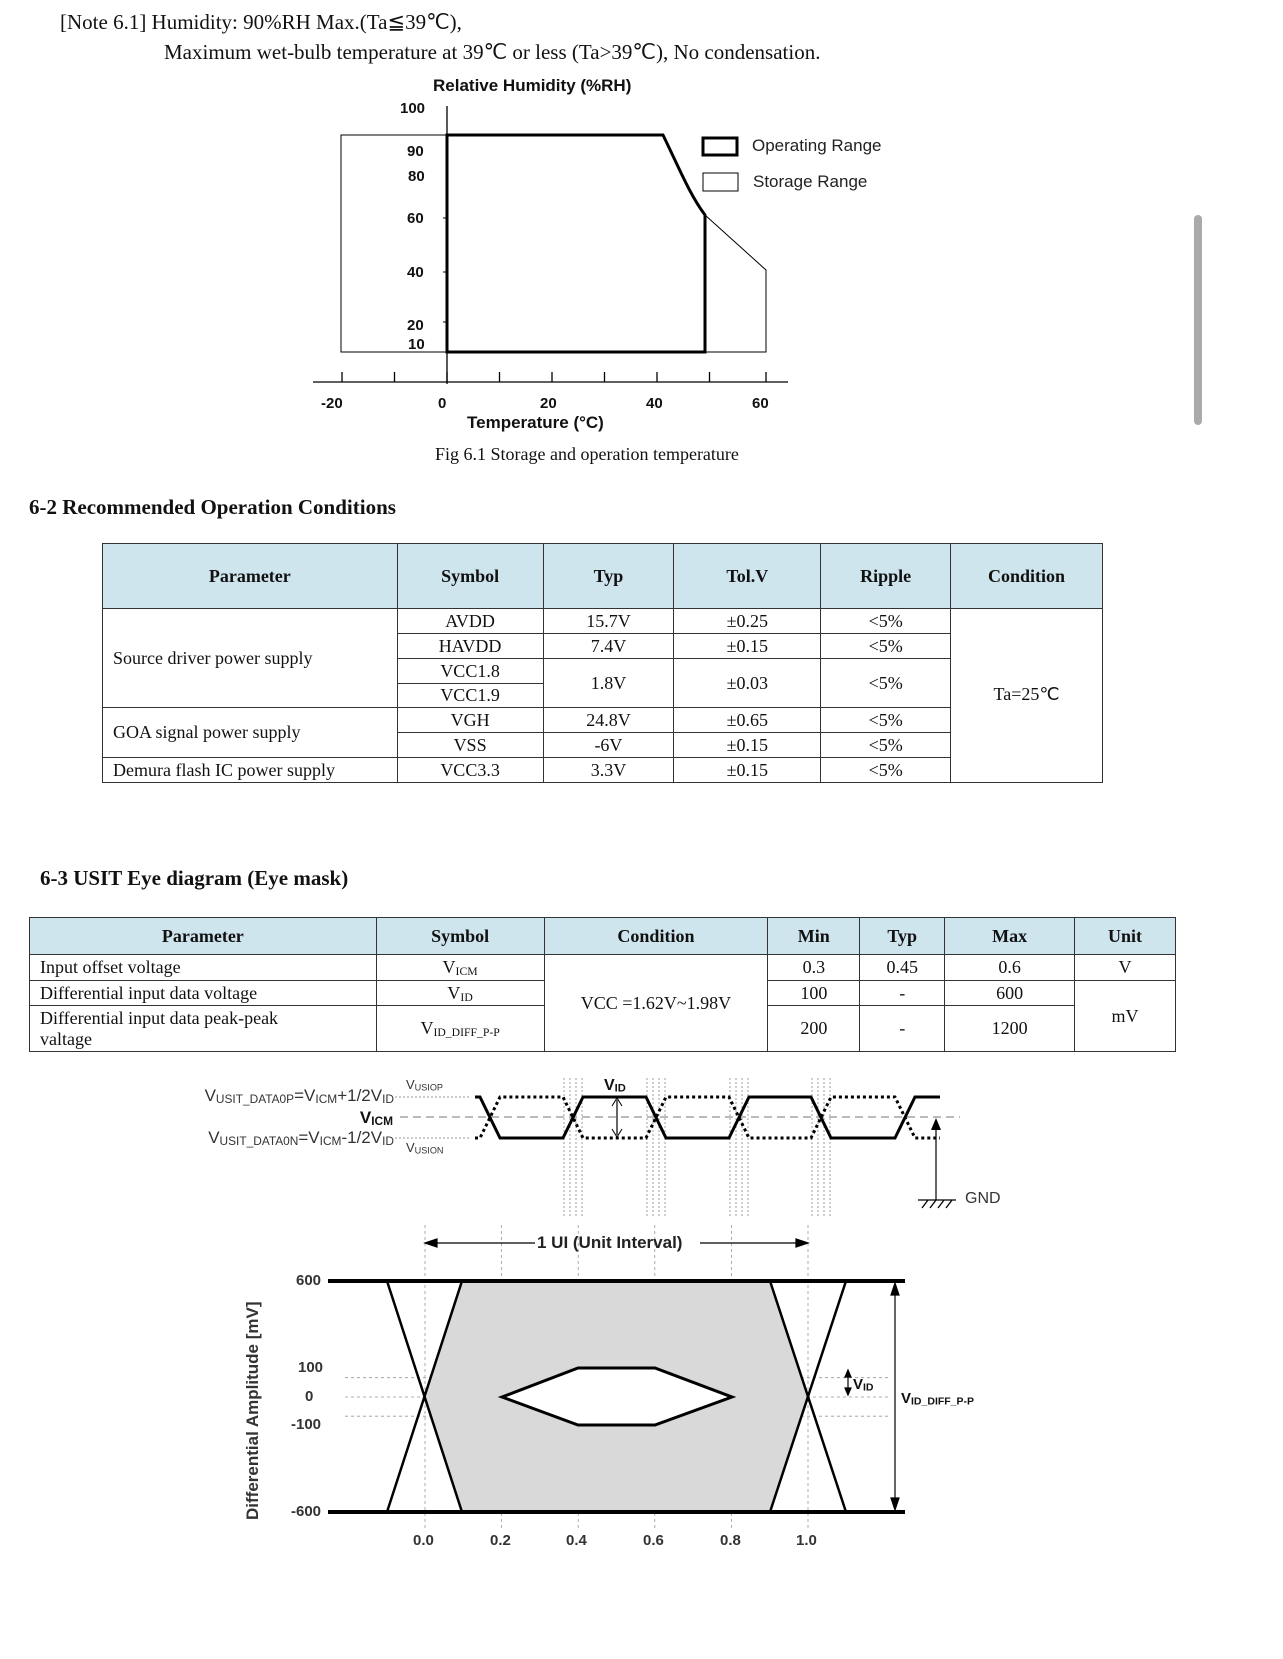 The width and height of the screenshot is (1283, 1659). I want to click on label-part: USION, so click(429, 1150).